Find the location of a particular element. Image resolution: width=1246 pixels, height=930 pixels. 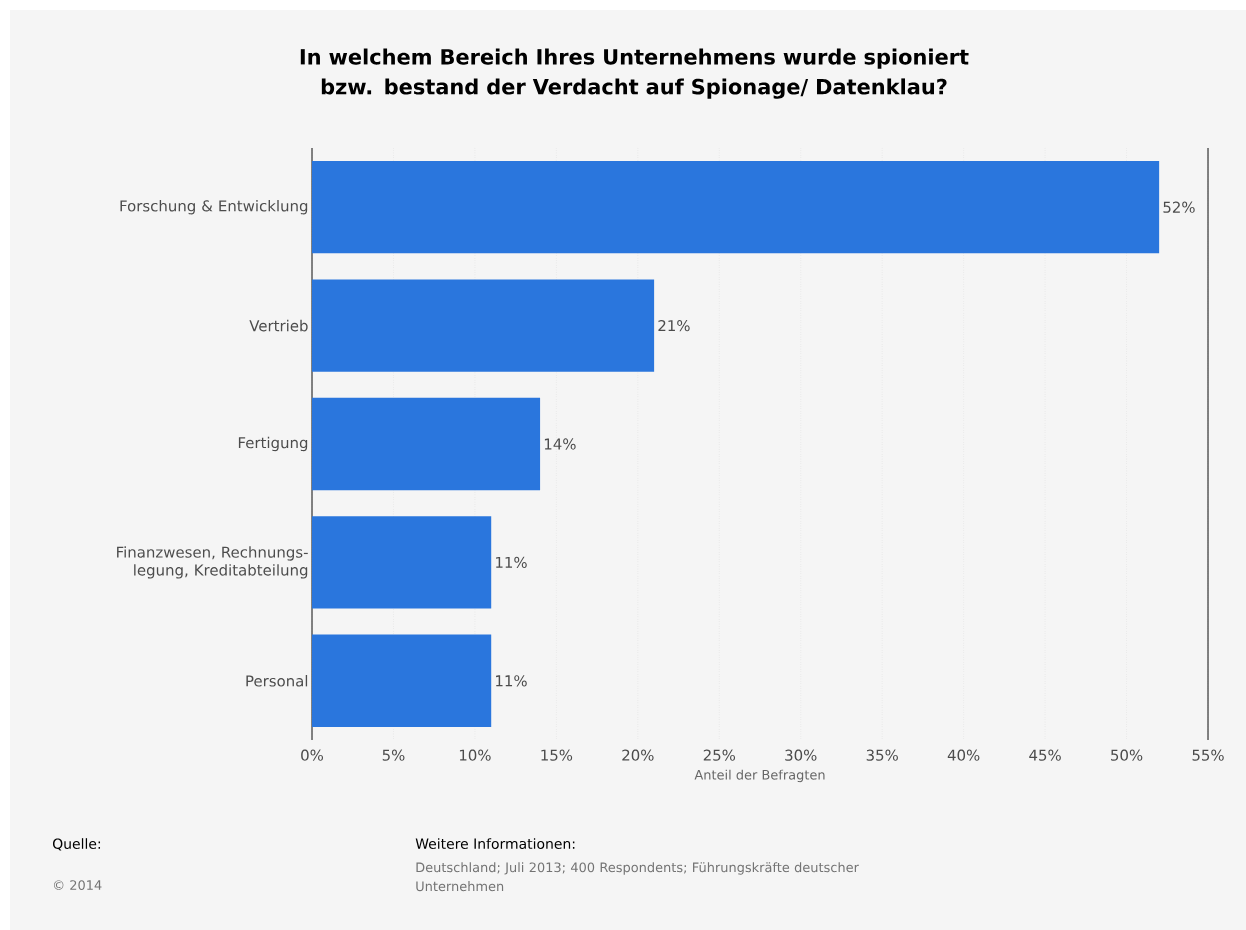

text: Weitere Informationen: is located at coordinates (495, 843).